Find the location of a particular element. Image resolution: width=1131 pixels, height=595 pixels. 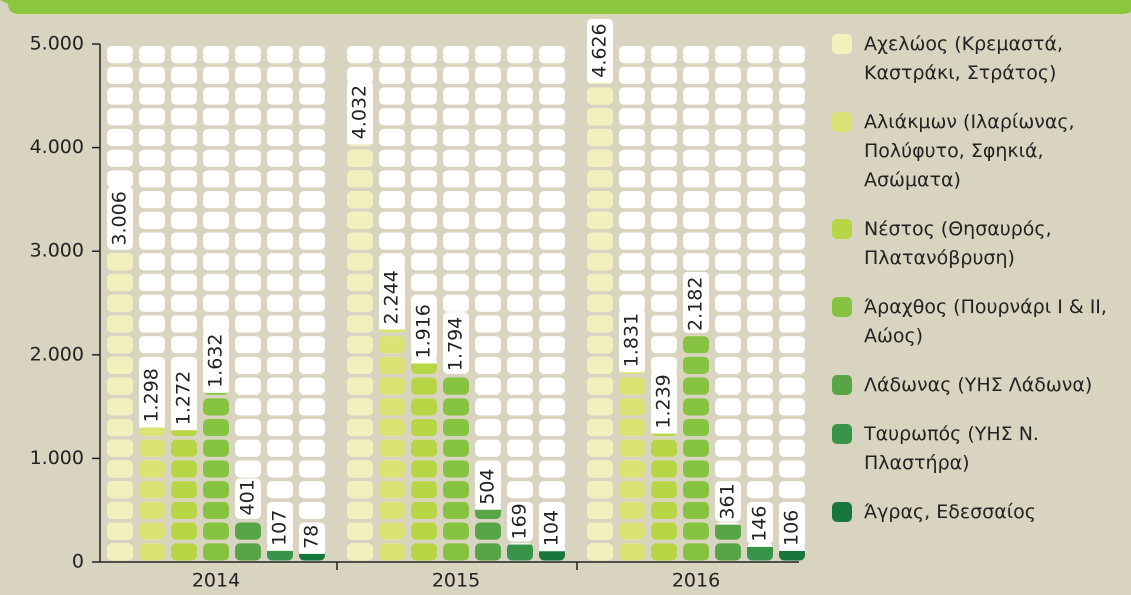

data-label: 4.626 is located at coordinates (600, 50).